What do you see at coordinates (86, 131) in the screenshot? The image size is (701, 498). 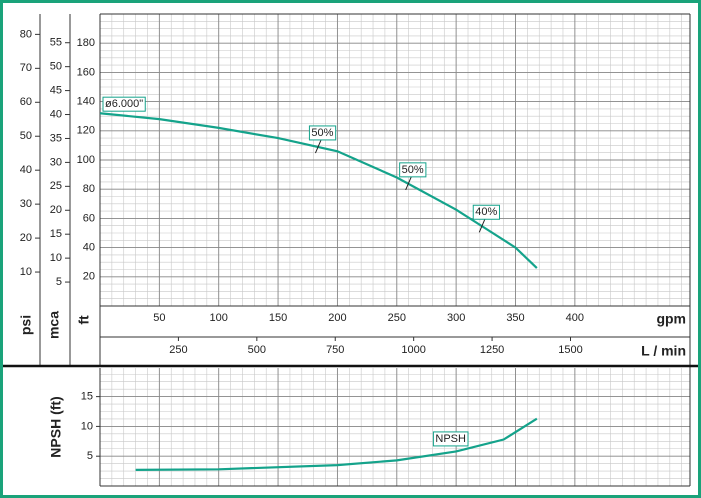 I see `y-tick-label: 120` at bounding box center [86, 131].